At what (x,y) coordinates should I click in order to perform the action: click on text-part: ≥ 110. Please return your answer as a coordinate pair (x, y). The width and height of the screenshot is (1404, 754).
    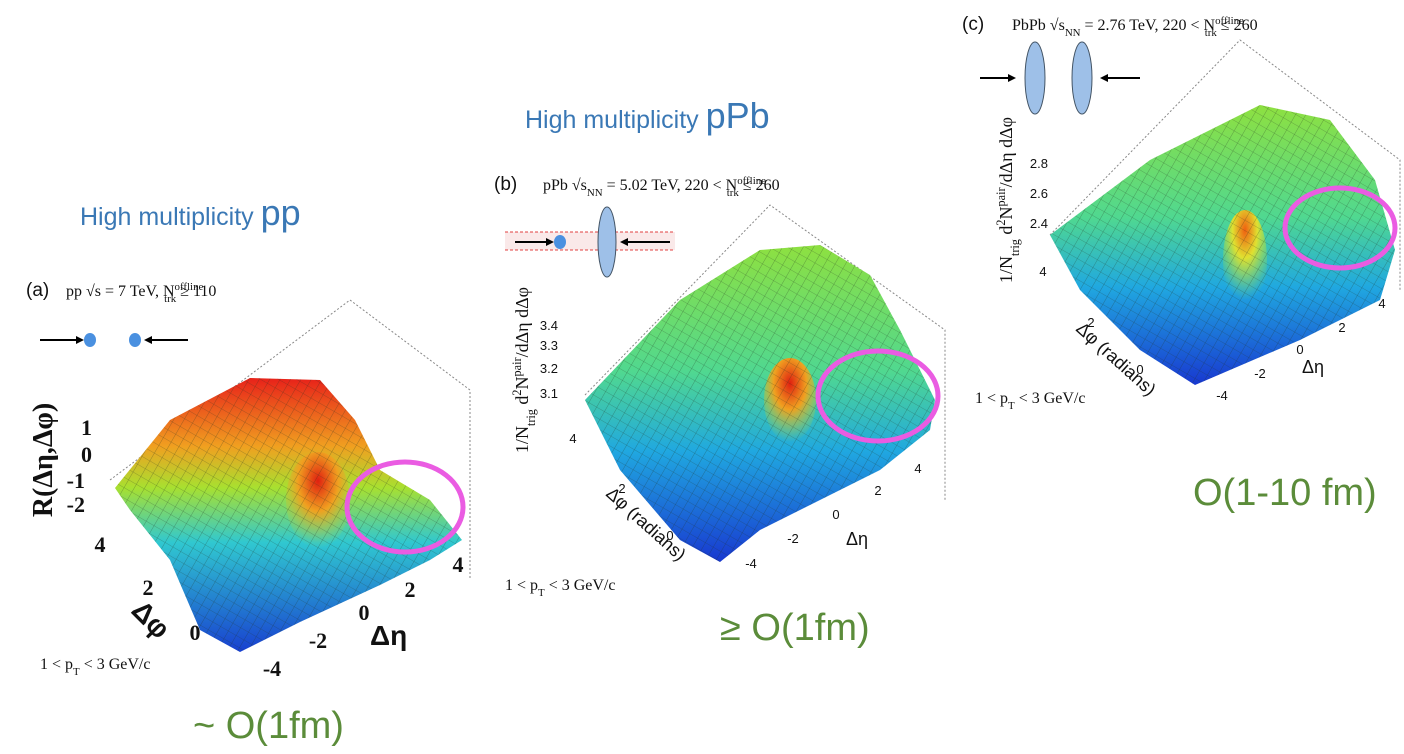
    Looking at the image, I should click on (196, 291).